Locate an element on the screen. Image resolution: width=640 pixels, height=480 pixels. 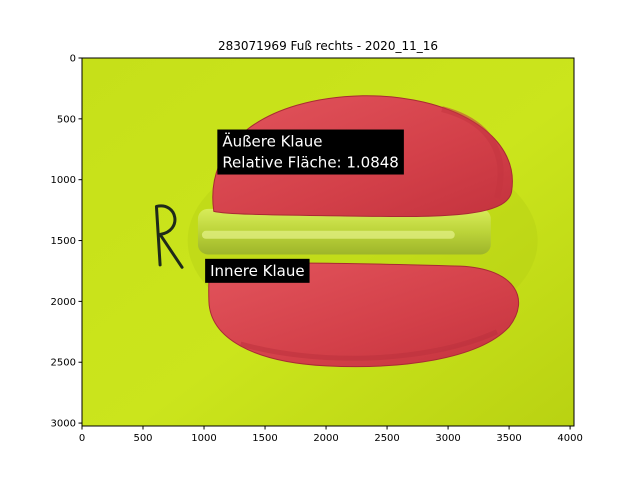
lower-claw-wall is located at coordinates (368, 345).